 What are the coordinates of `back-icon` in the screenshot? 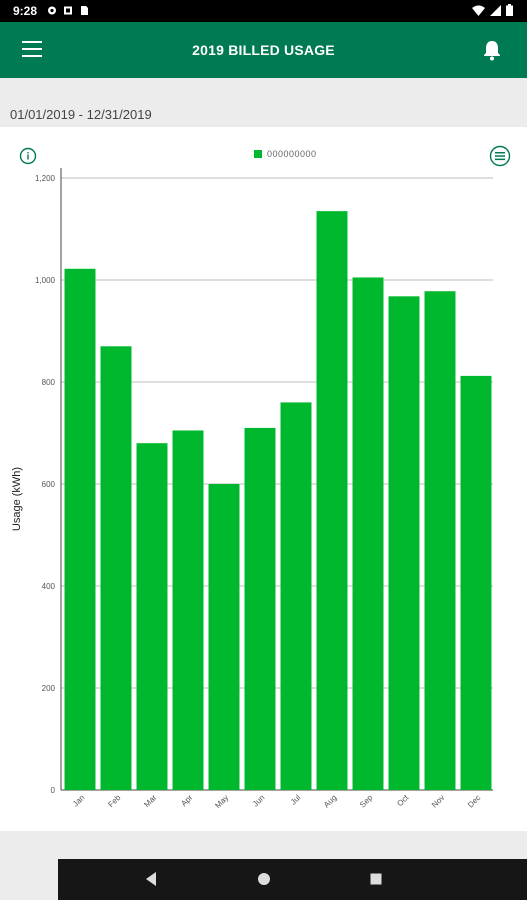 It's located at (151, 879).